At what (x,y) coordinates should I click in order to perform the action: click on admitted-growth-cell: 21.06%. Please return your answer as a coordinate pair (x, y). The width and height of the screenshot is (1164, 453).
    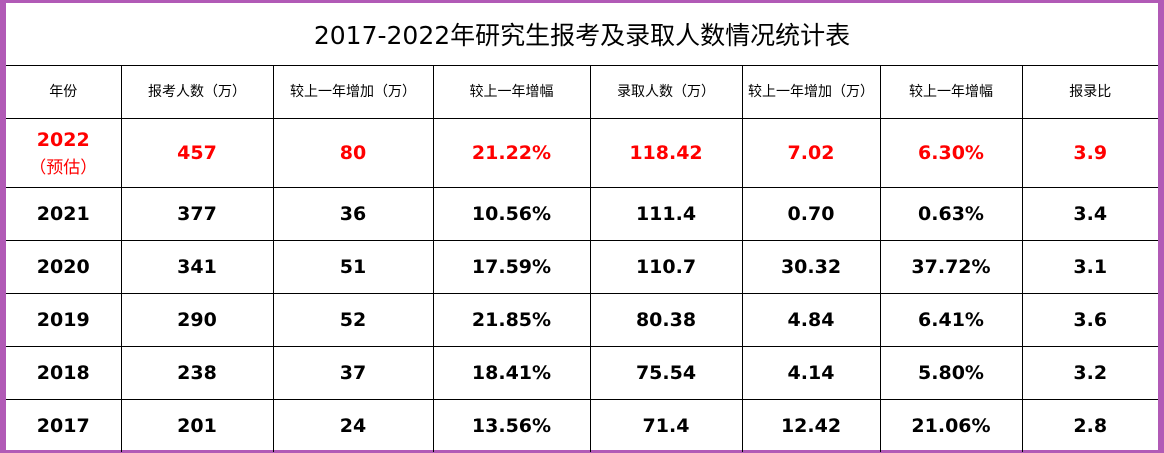
    Looking at the image, I should click on (951, 425).